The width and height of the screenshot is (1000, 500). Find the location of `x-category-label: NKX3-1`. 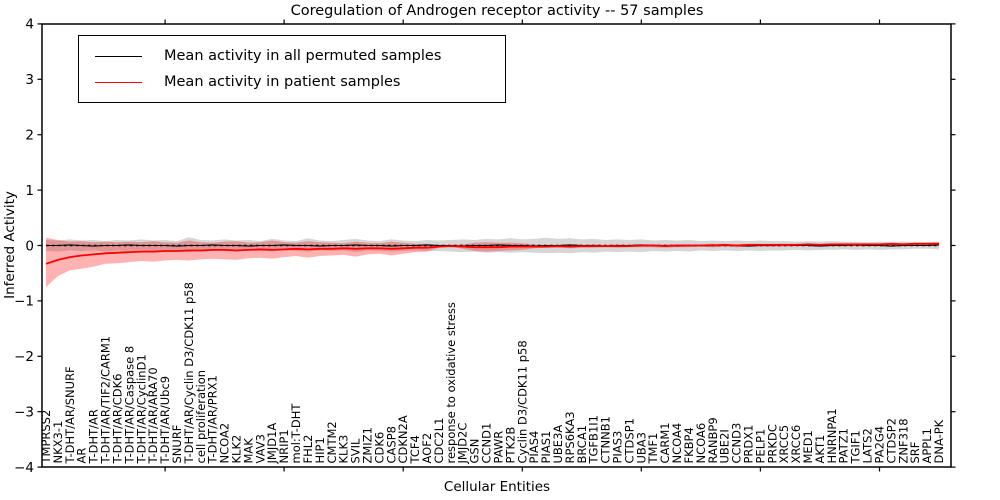

x-category-label: NKX3-1 is located at coordinates (58, 442).